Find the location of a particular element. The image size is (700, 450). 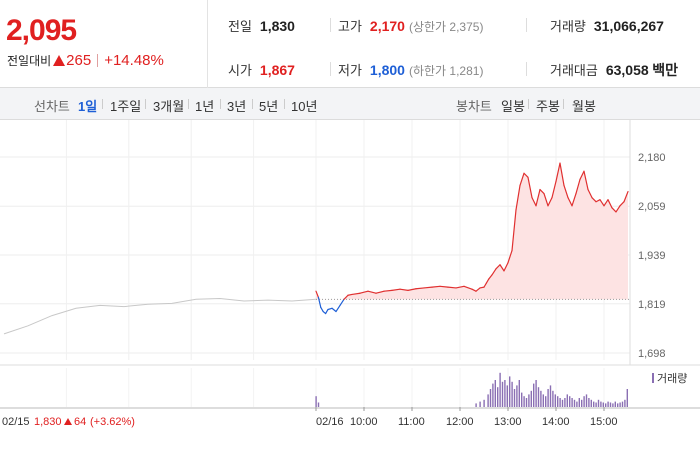

prev-change-percent: (+3.62%) is located at coordinates (112, 422).